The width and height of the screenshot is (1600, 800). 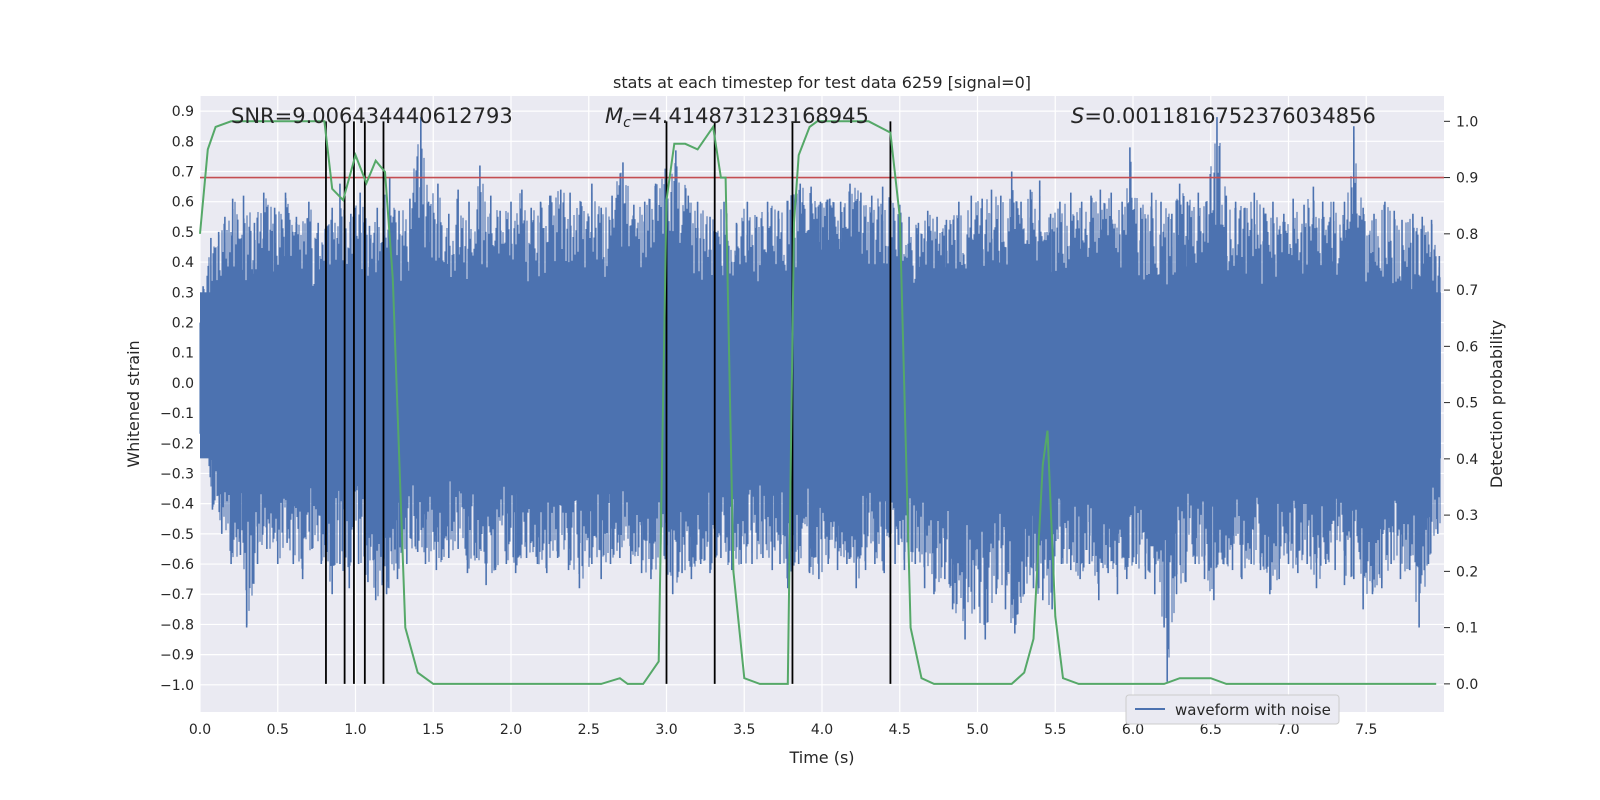 I want to click on y2-tick-label: 0.6, so click(x=1467, y=347).